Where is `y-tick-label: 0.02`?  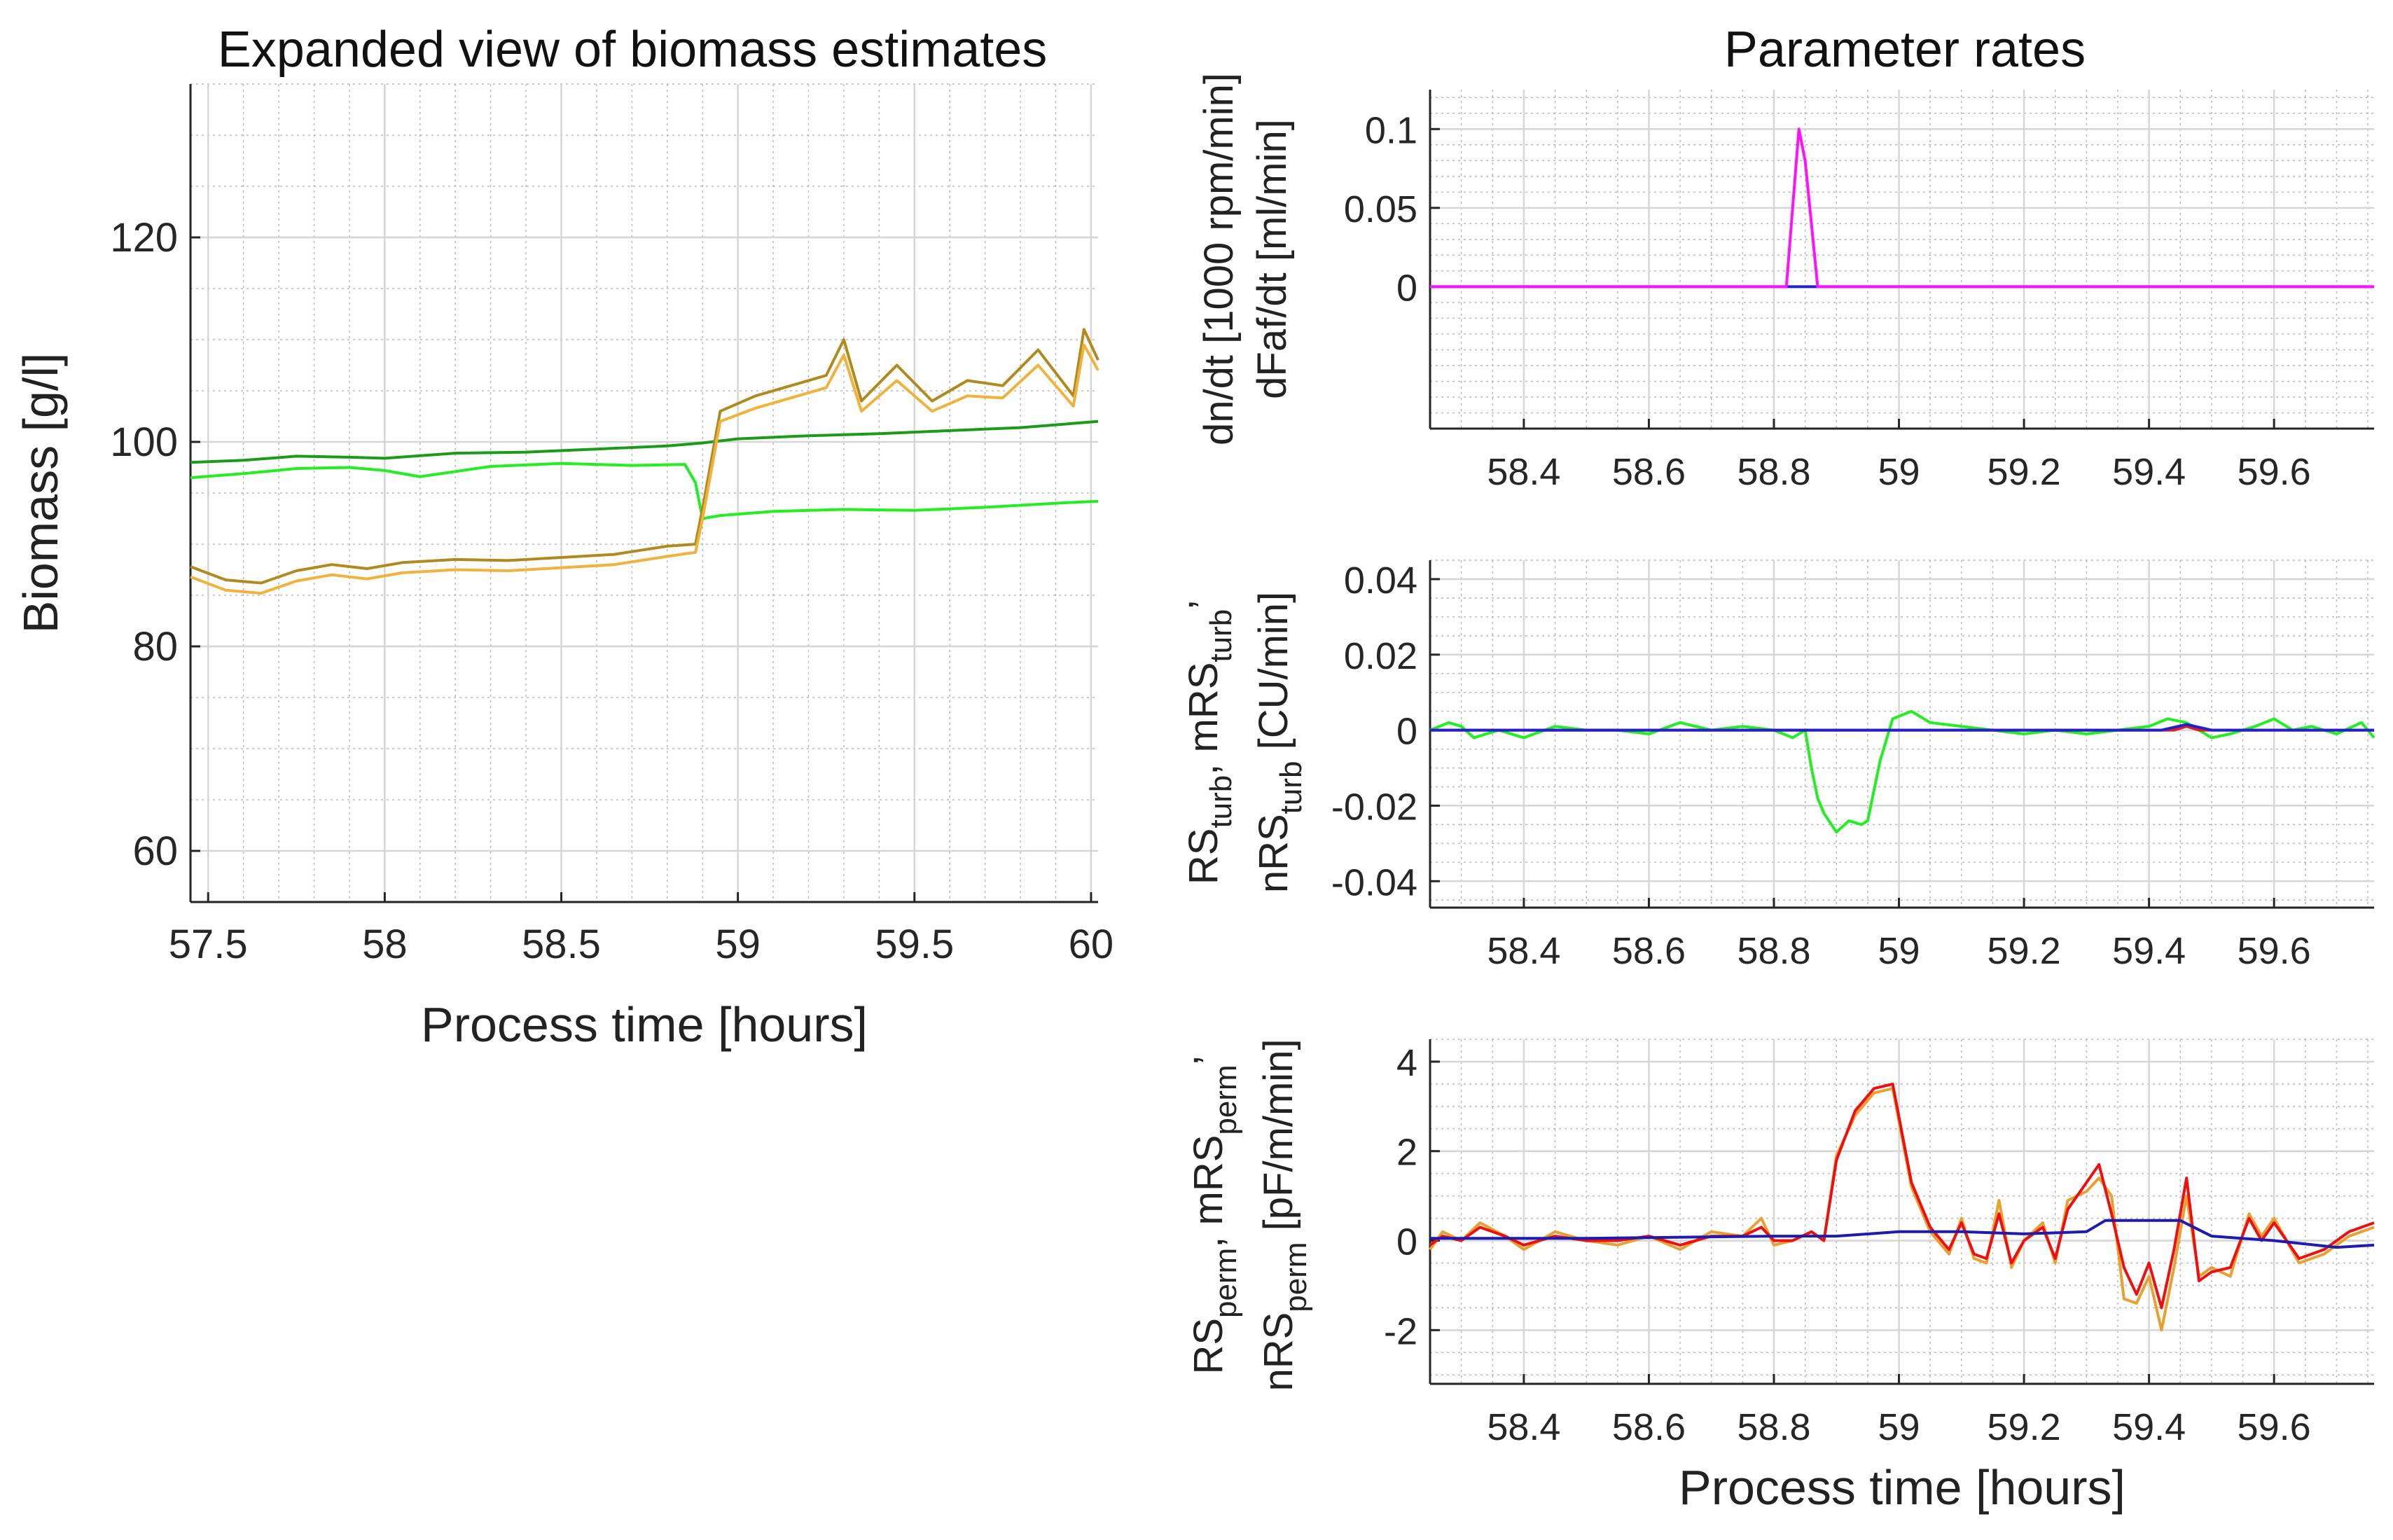
y-tick-label: 0.02 is located at coordinates (1380, 656).